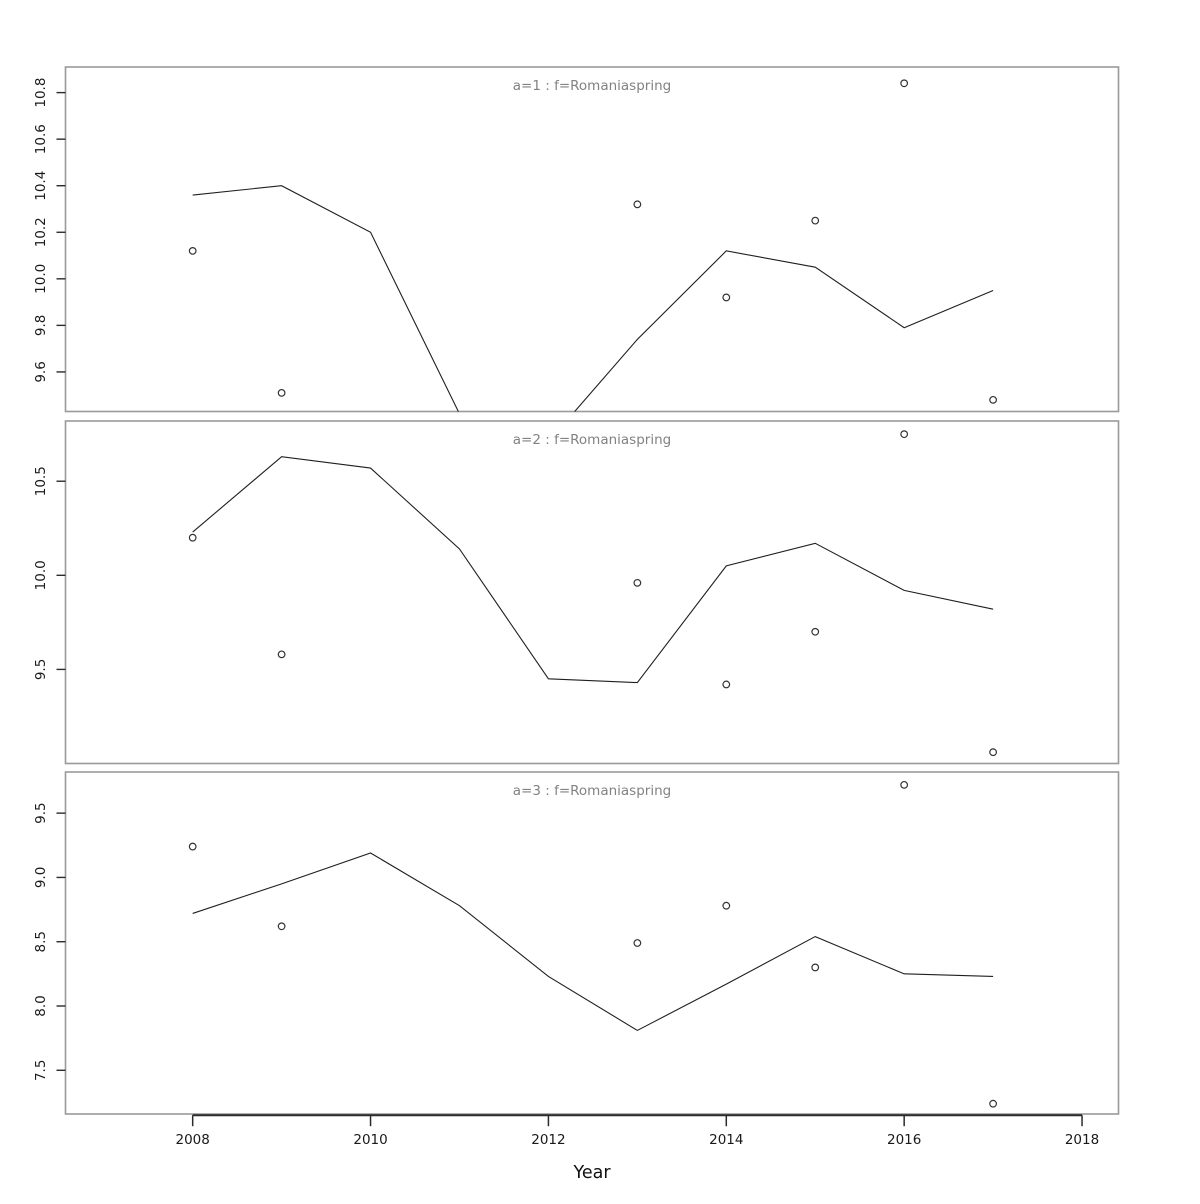 Image resolution: width=1200 pixels, height=1204 pixels. What do you see at coordinates (592, 440) in the screenshot?
I see `strip-title: a=2 : f=Romaniaspring` at bounding box center [592, 440].